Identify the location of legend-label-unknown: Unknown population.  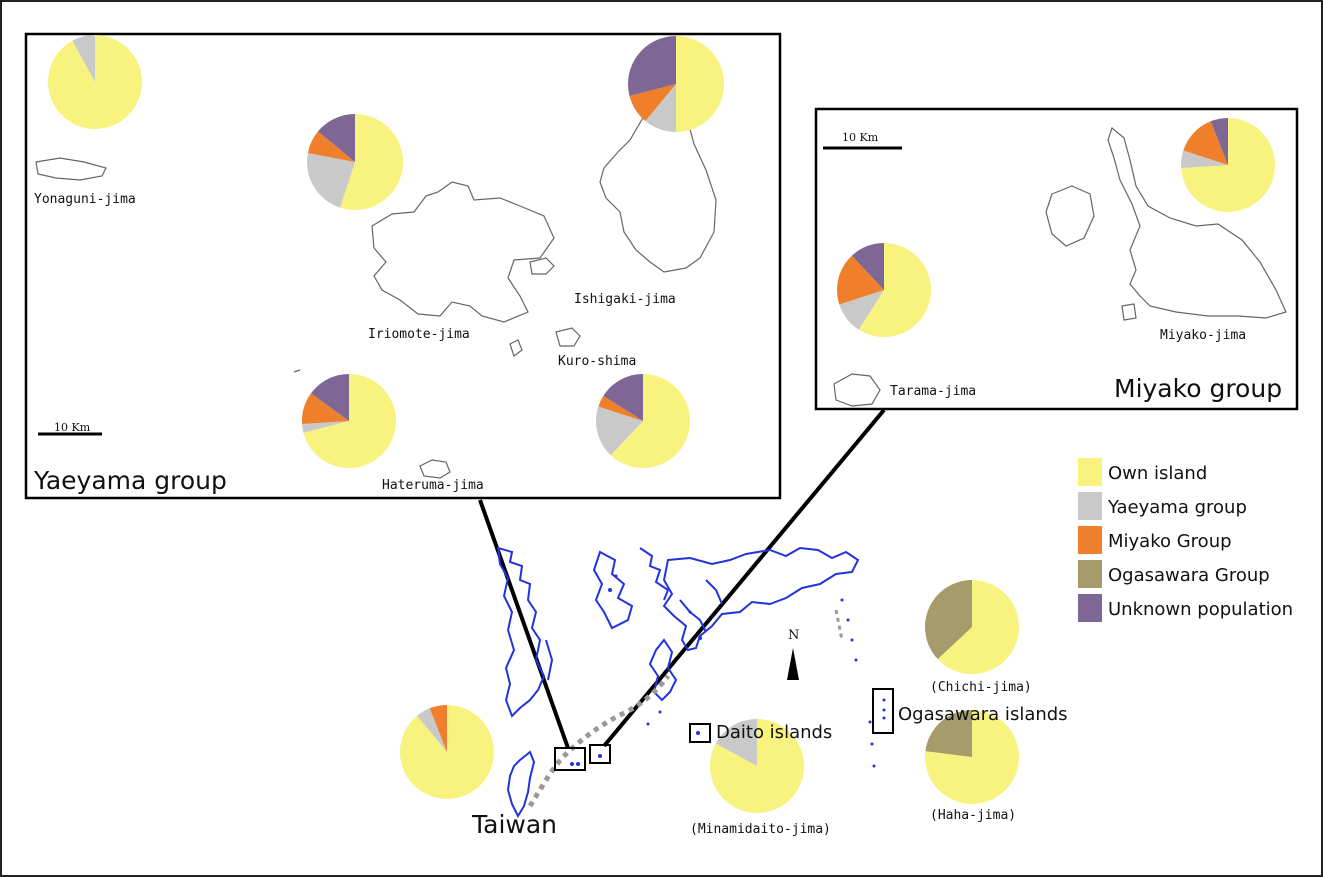
(1201, 609).